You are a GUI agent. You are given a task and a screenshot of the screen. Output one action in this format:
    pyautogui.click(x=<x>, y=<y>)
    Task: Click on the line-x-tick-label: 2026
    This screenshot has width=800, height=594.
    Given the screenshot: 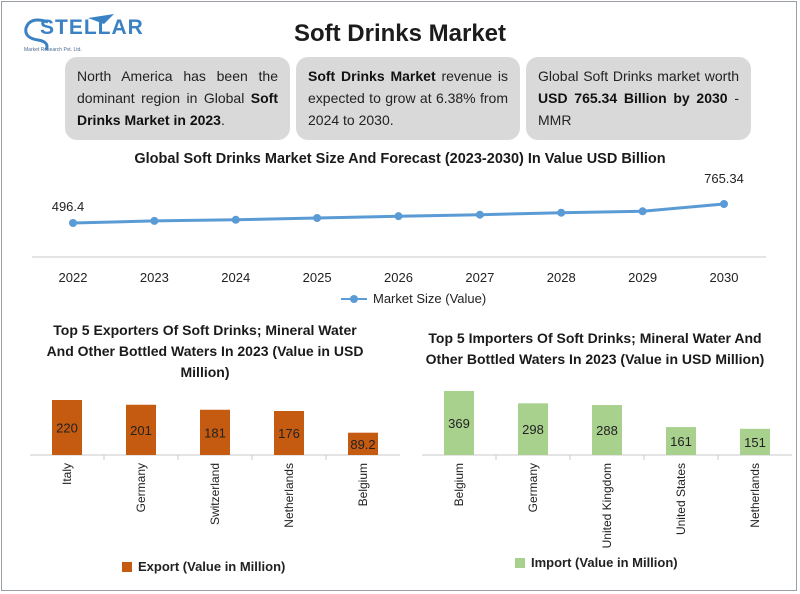 What is the action you would take?
    pyautogui.click(x=398, y=277)
    